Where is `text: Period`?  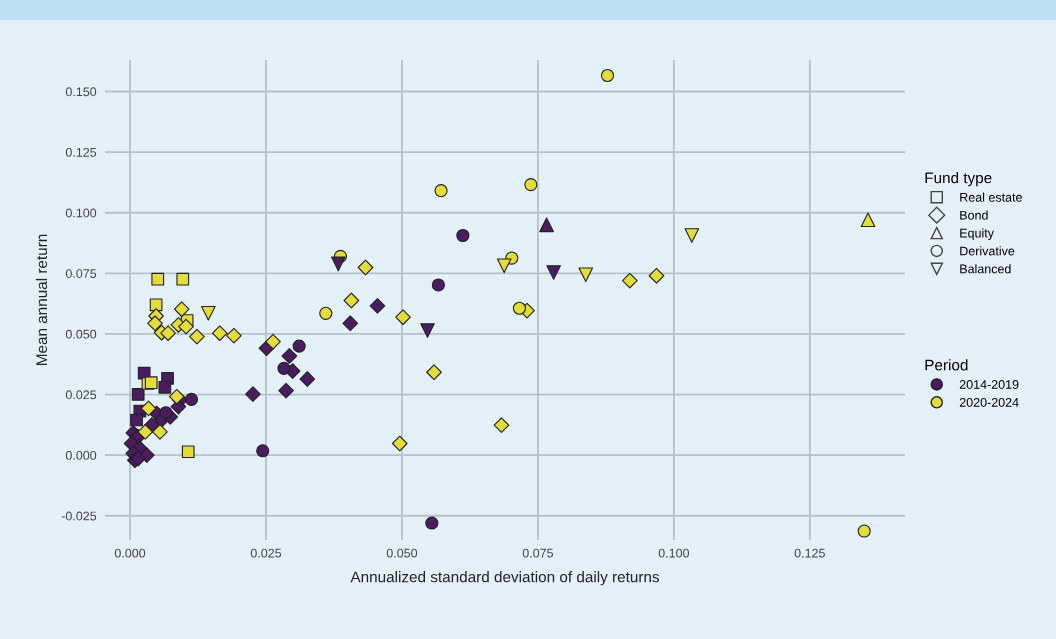
text: Period is located at coordinates (946, 365).